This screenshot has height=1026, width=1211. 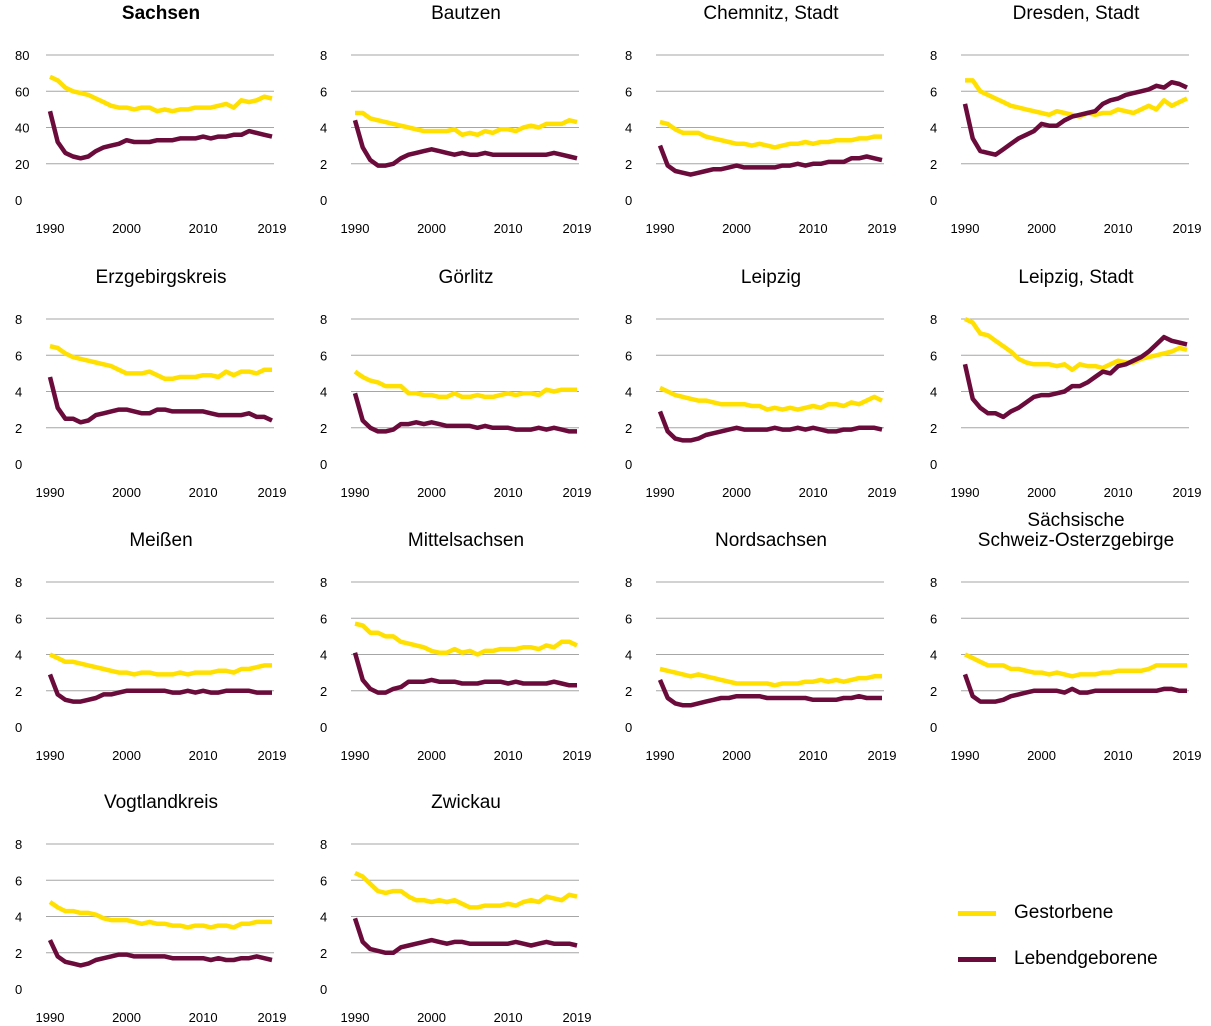 What do you see at coordinates (771, 13) in the screenshot?
I see `panel-title: Chemnitz, Stadt` at bounding box center [771, 13].